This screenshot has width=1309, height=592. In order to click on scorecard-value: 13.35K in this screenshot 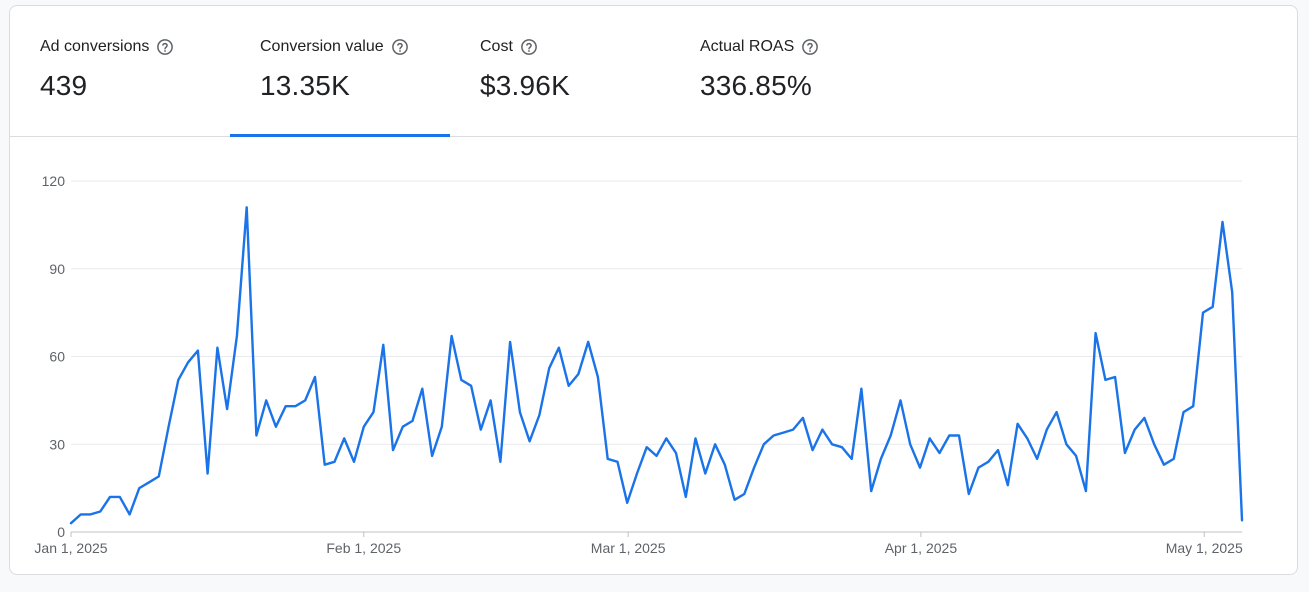, I will do `click(305, 85)`.